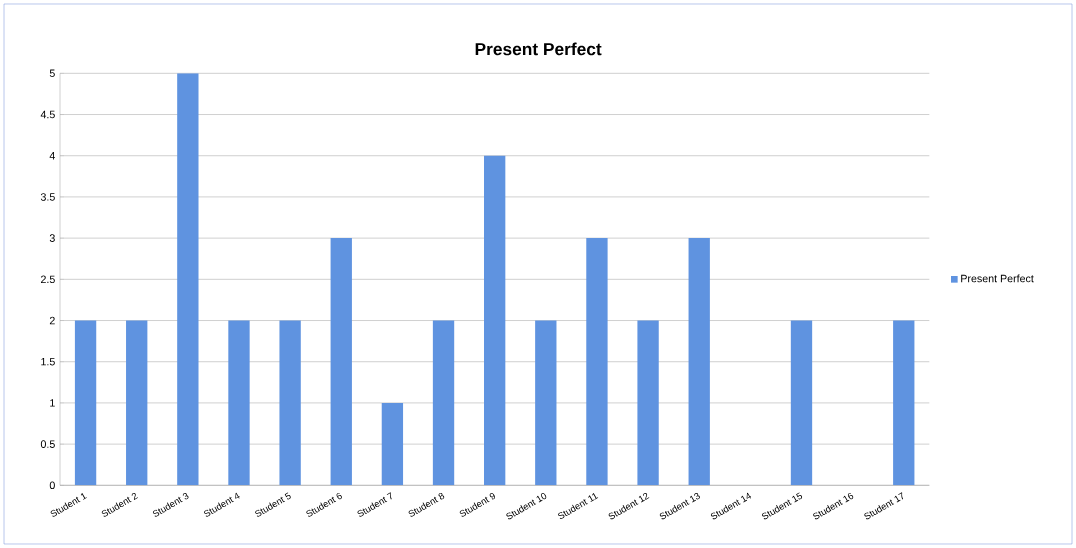 The width and height of the screenshot is (1076, 548). I want to click on y-tick-label: 2, so click(52, 320).